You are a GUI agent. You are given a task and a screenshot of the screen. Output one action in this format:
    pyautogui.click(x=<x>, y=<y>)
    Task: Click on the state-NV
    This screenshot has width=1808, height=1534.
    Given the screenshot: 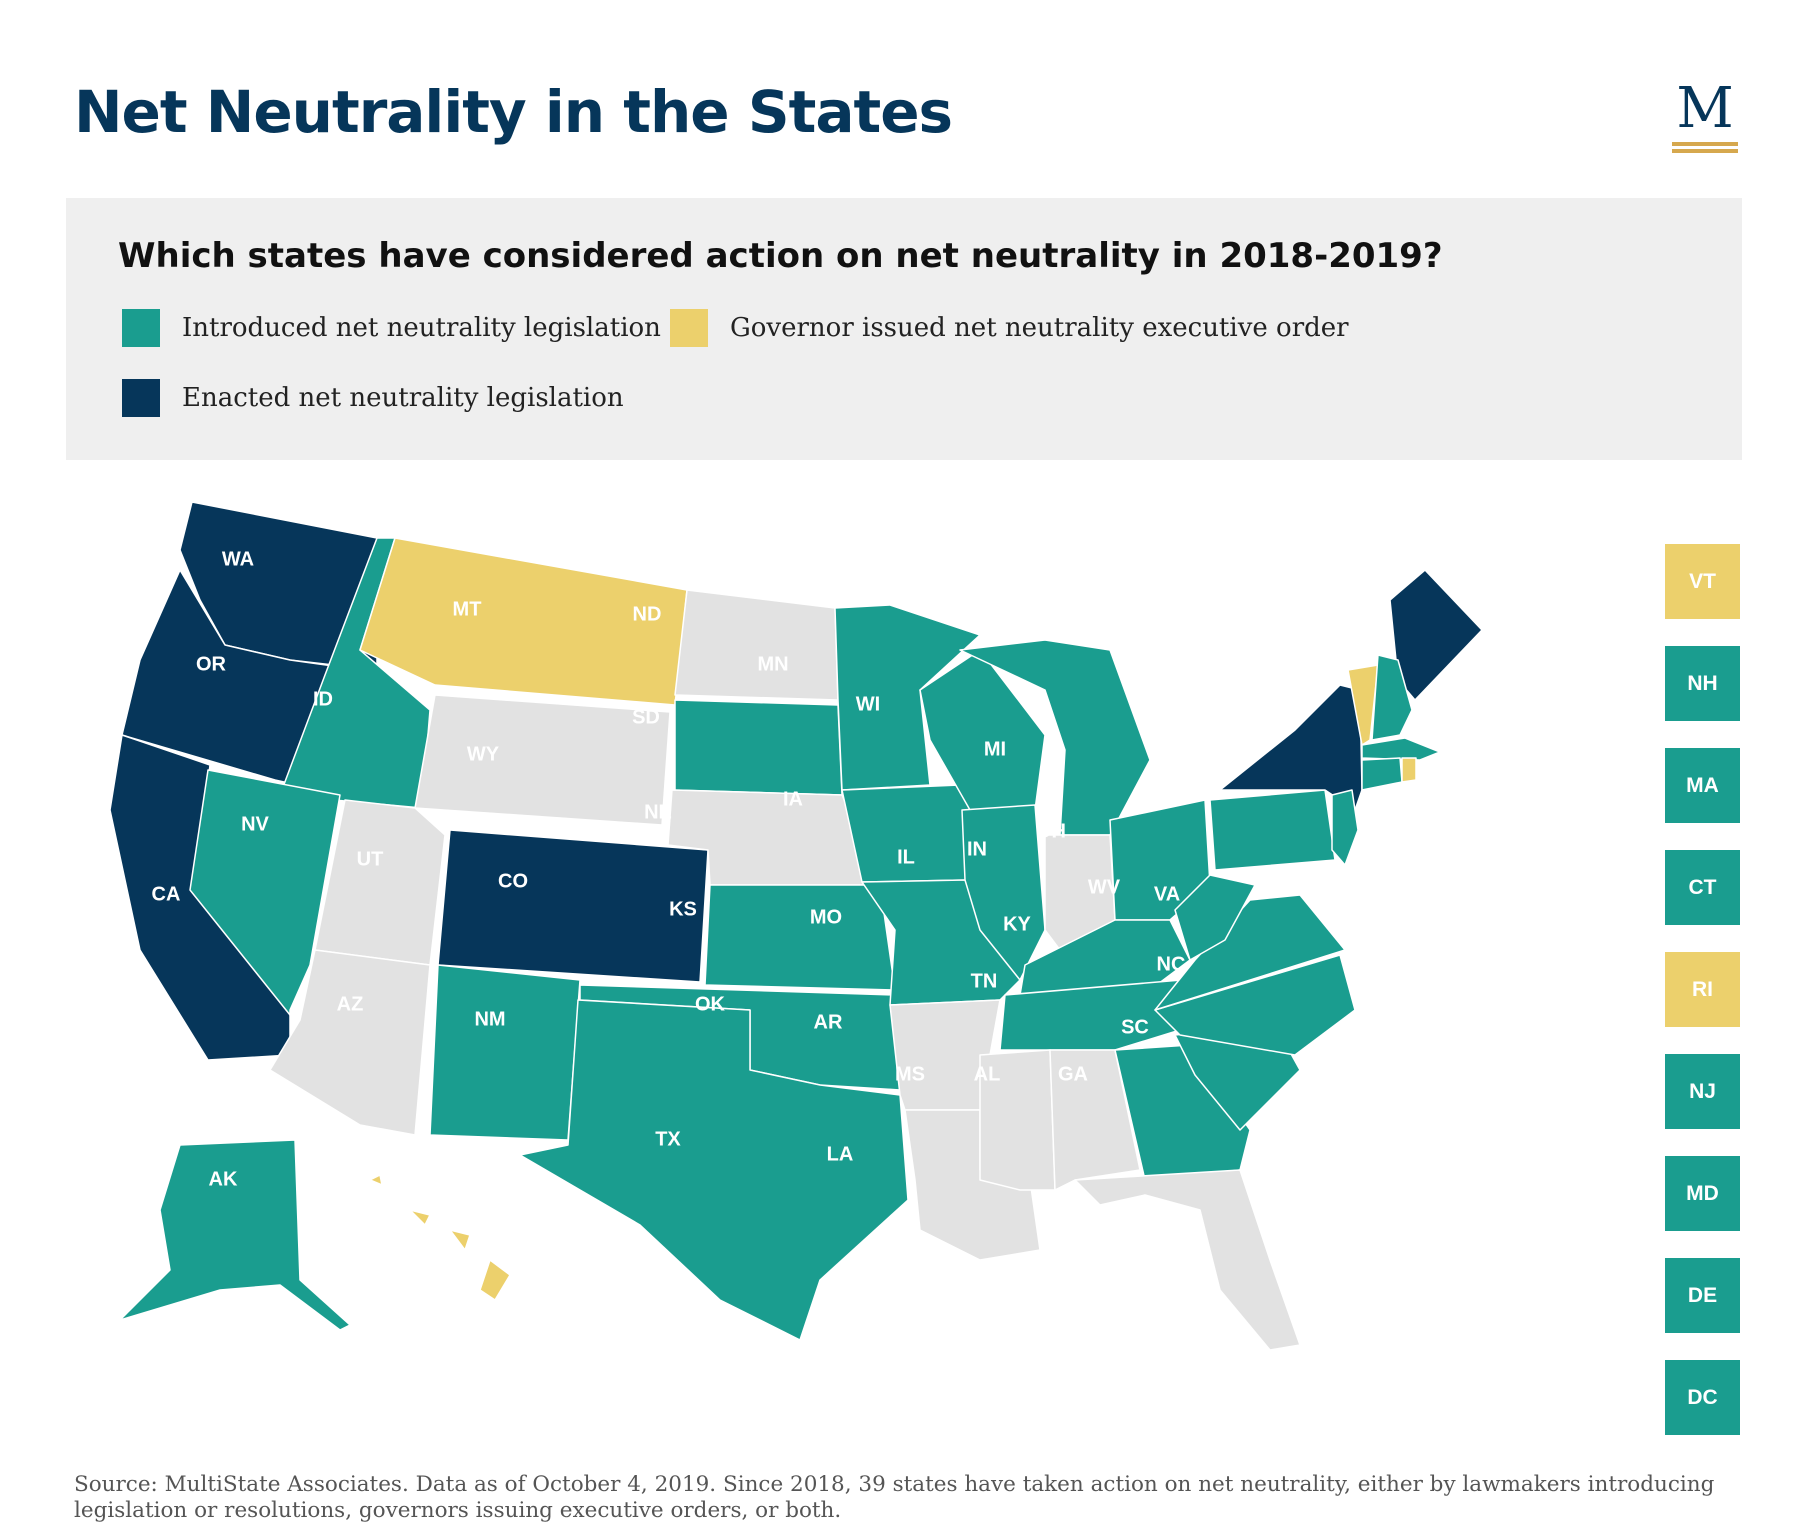 What is the action you would take?
    pyautogui.click(x=265, y=892)
    